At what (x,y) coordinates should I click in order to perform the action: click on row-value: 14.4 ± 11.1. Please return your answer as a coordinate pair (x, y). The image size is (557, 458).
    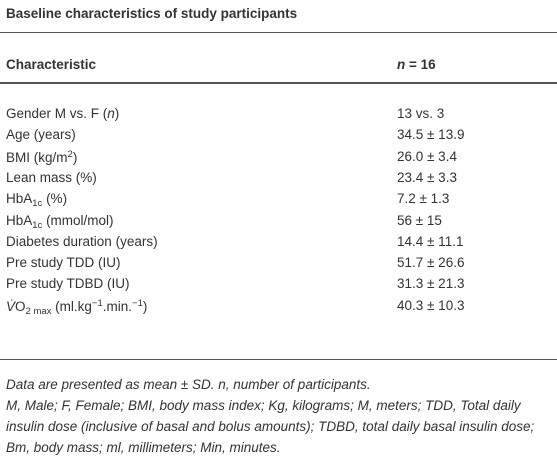
    Looking at the image, I should click on (430, 241).